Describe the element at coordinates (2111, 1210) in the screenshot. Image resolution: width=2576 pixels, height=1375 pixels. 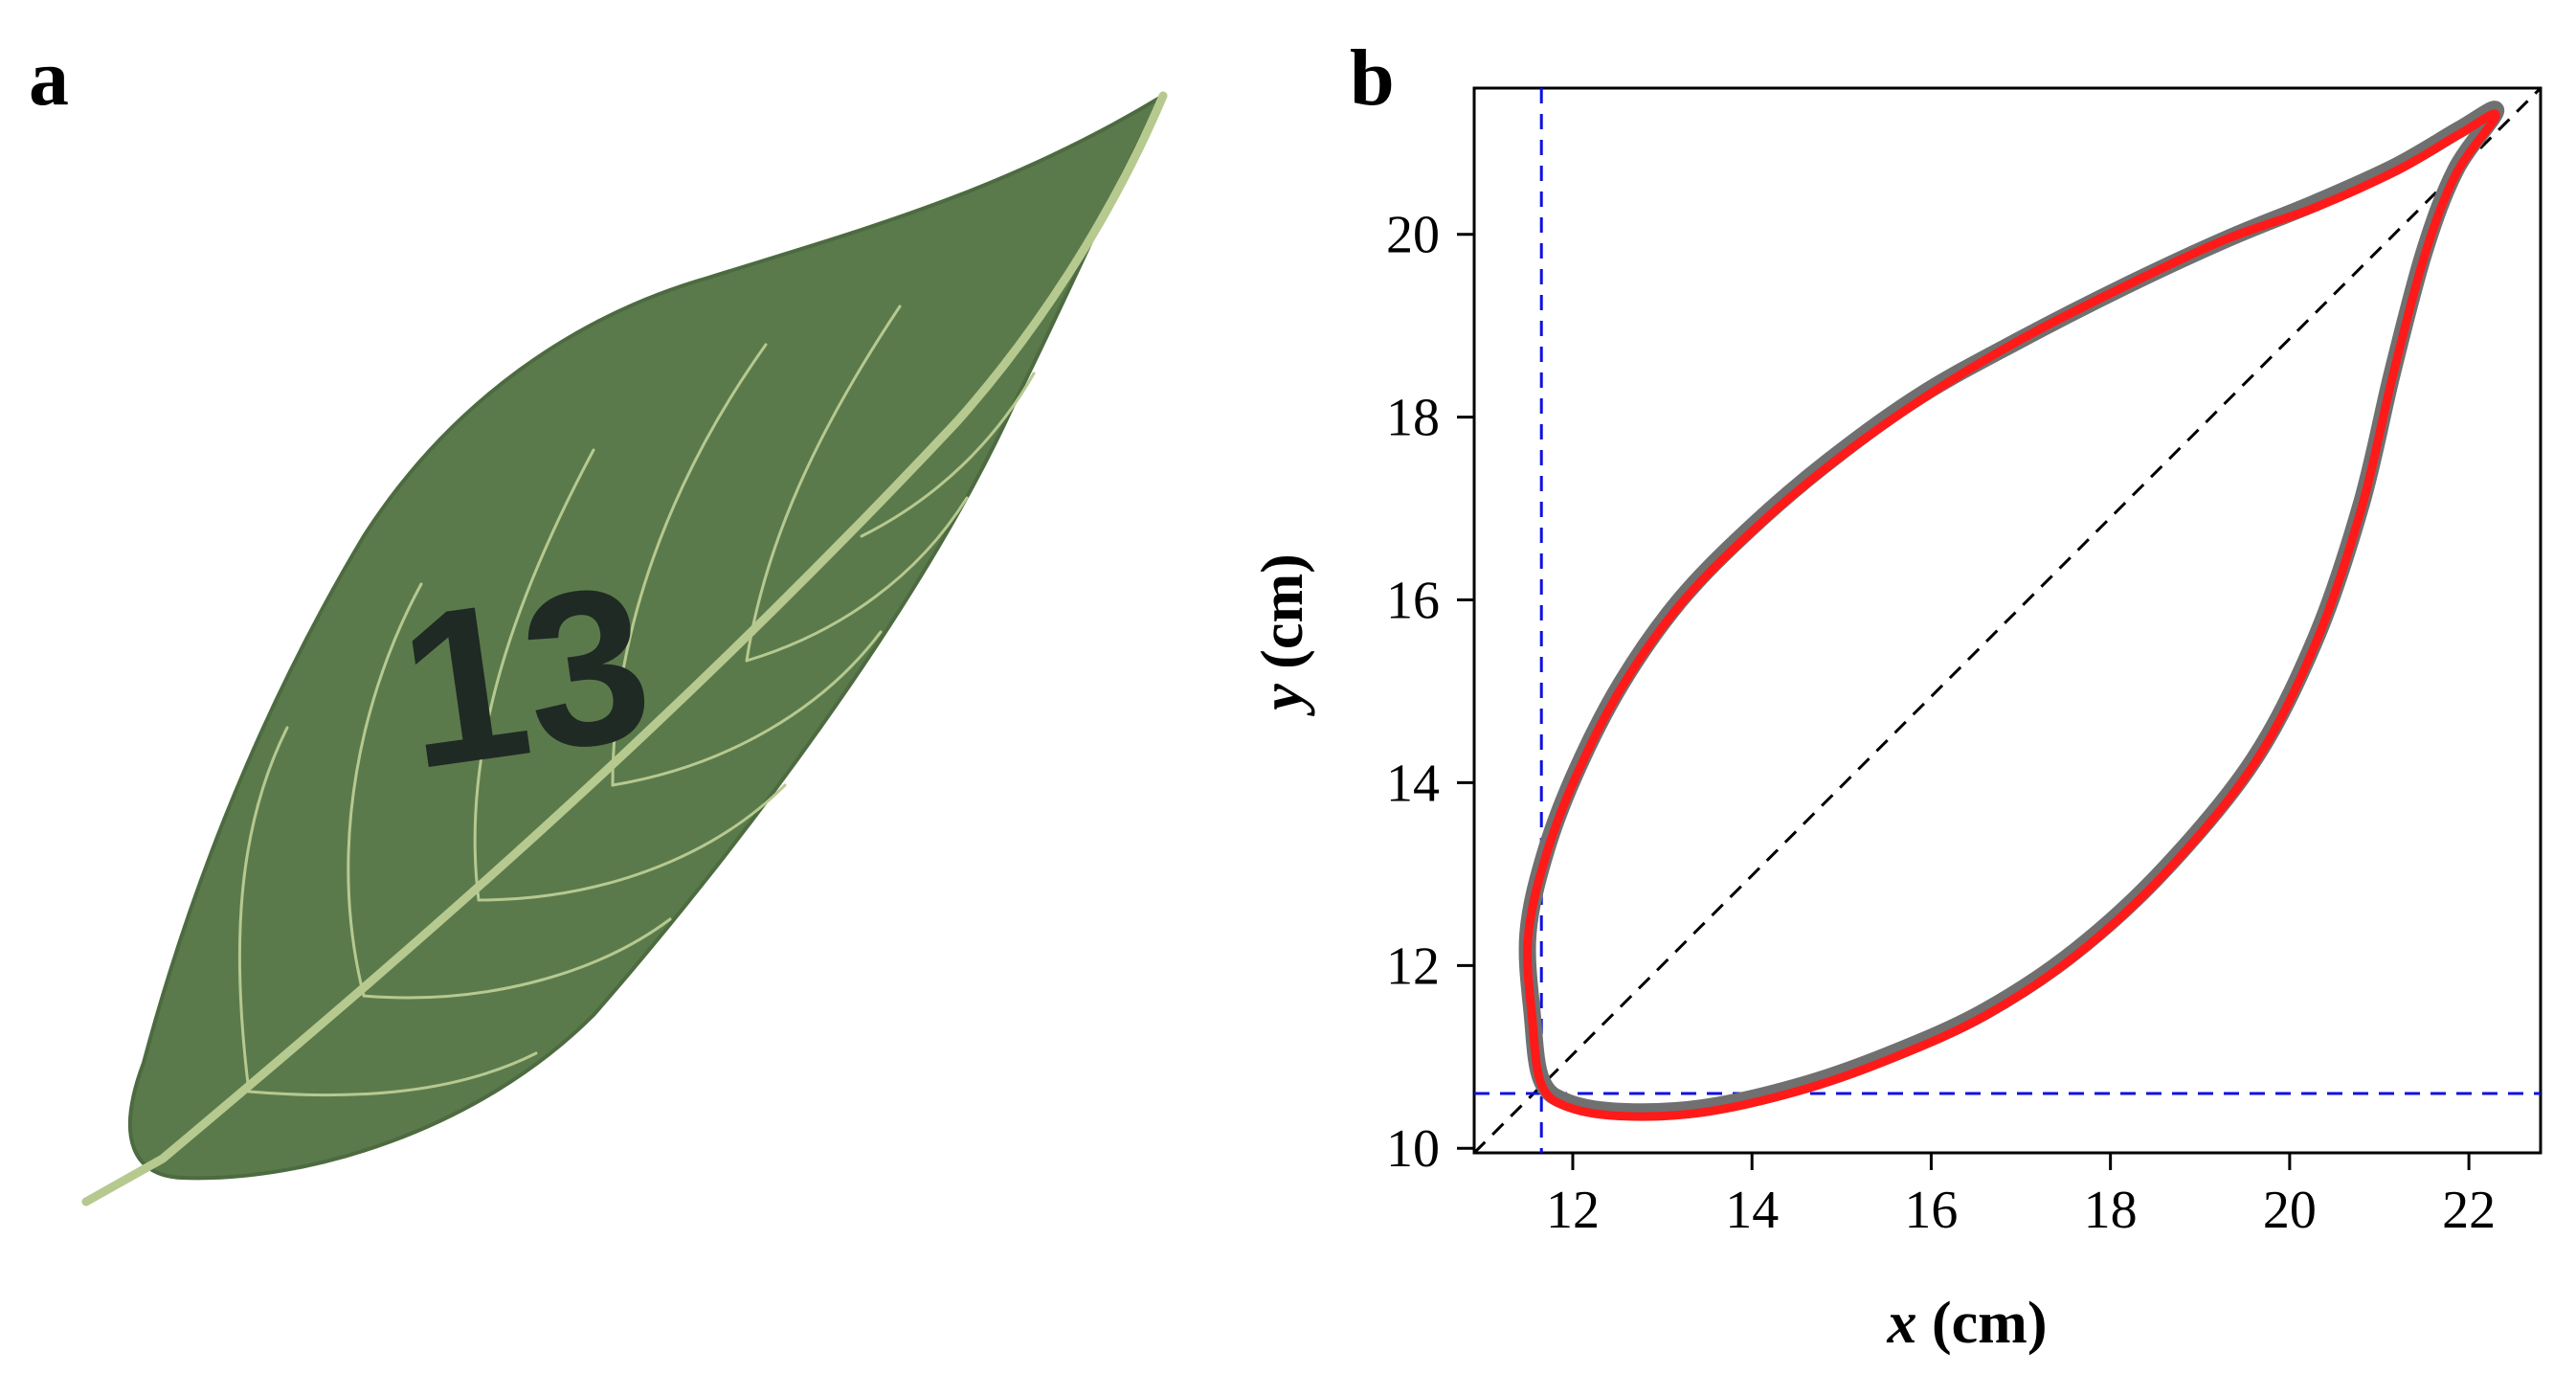
I see `x-tick-label: 18` at that location.